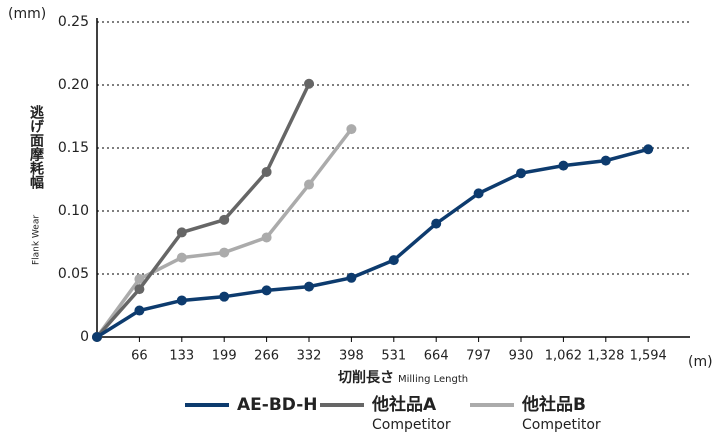  What do you see at coordinates (553, 404) in the screenshot?
I see `legend-label: 他社品B` at bounding box center [553, 404].